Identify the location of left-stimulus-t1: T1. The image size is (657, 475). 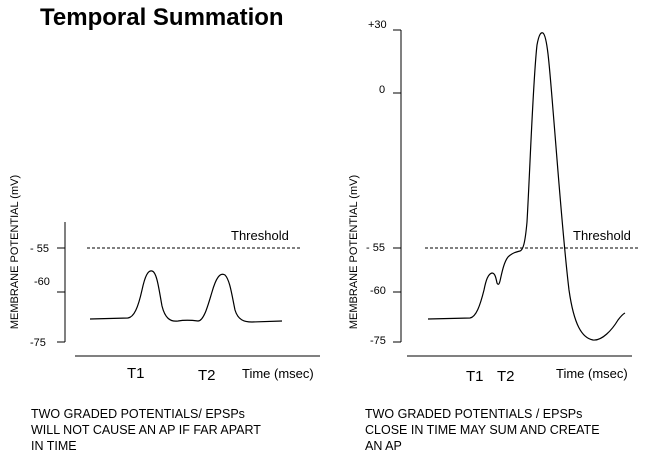
(136, 373).